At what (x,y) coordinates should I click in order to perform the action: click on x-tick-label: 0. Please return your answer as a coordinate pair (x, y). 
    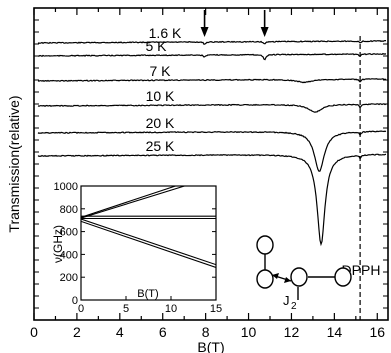
    Looking at the image, I should click on (34, 332).